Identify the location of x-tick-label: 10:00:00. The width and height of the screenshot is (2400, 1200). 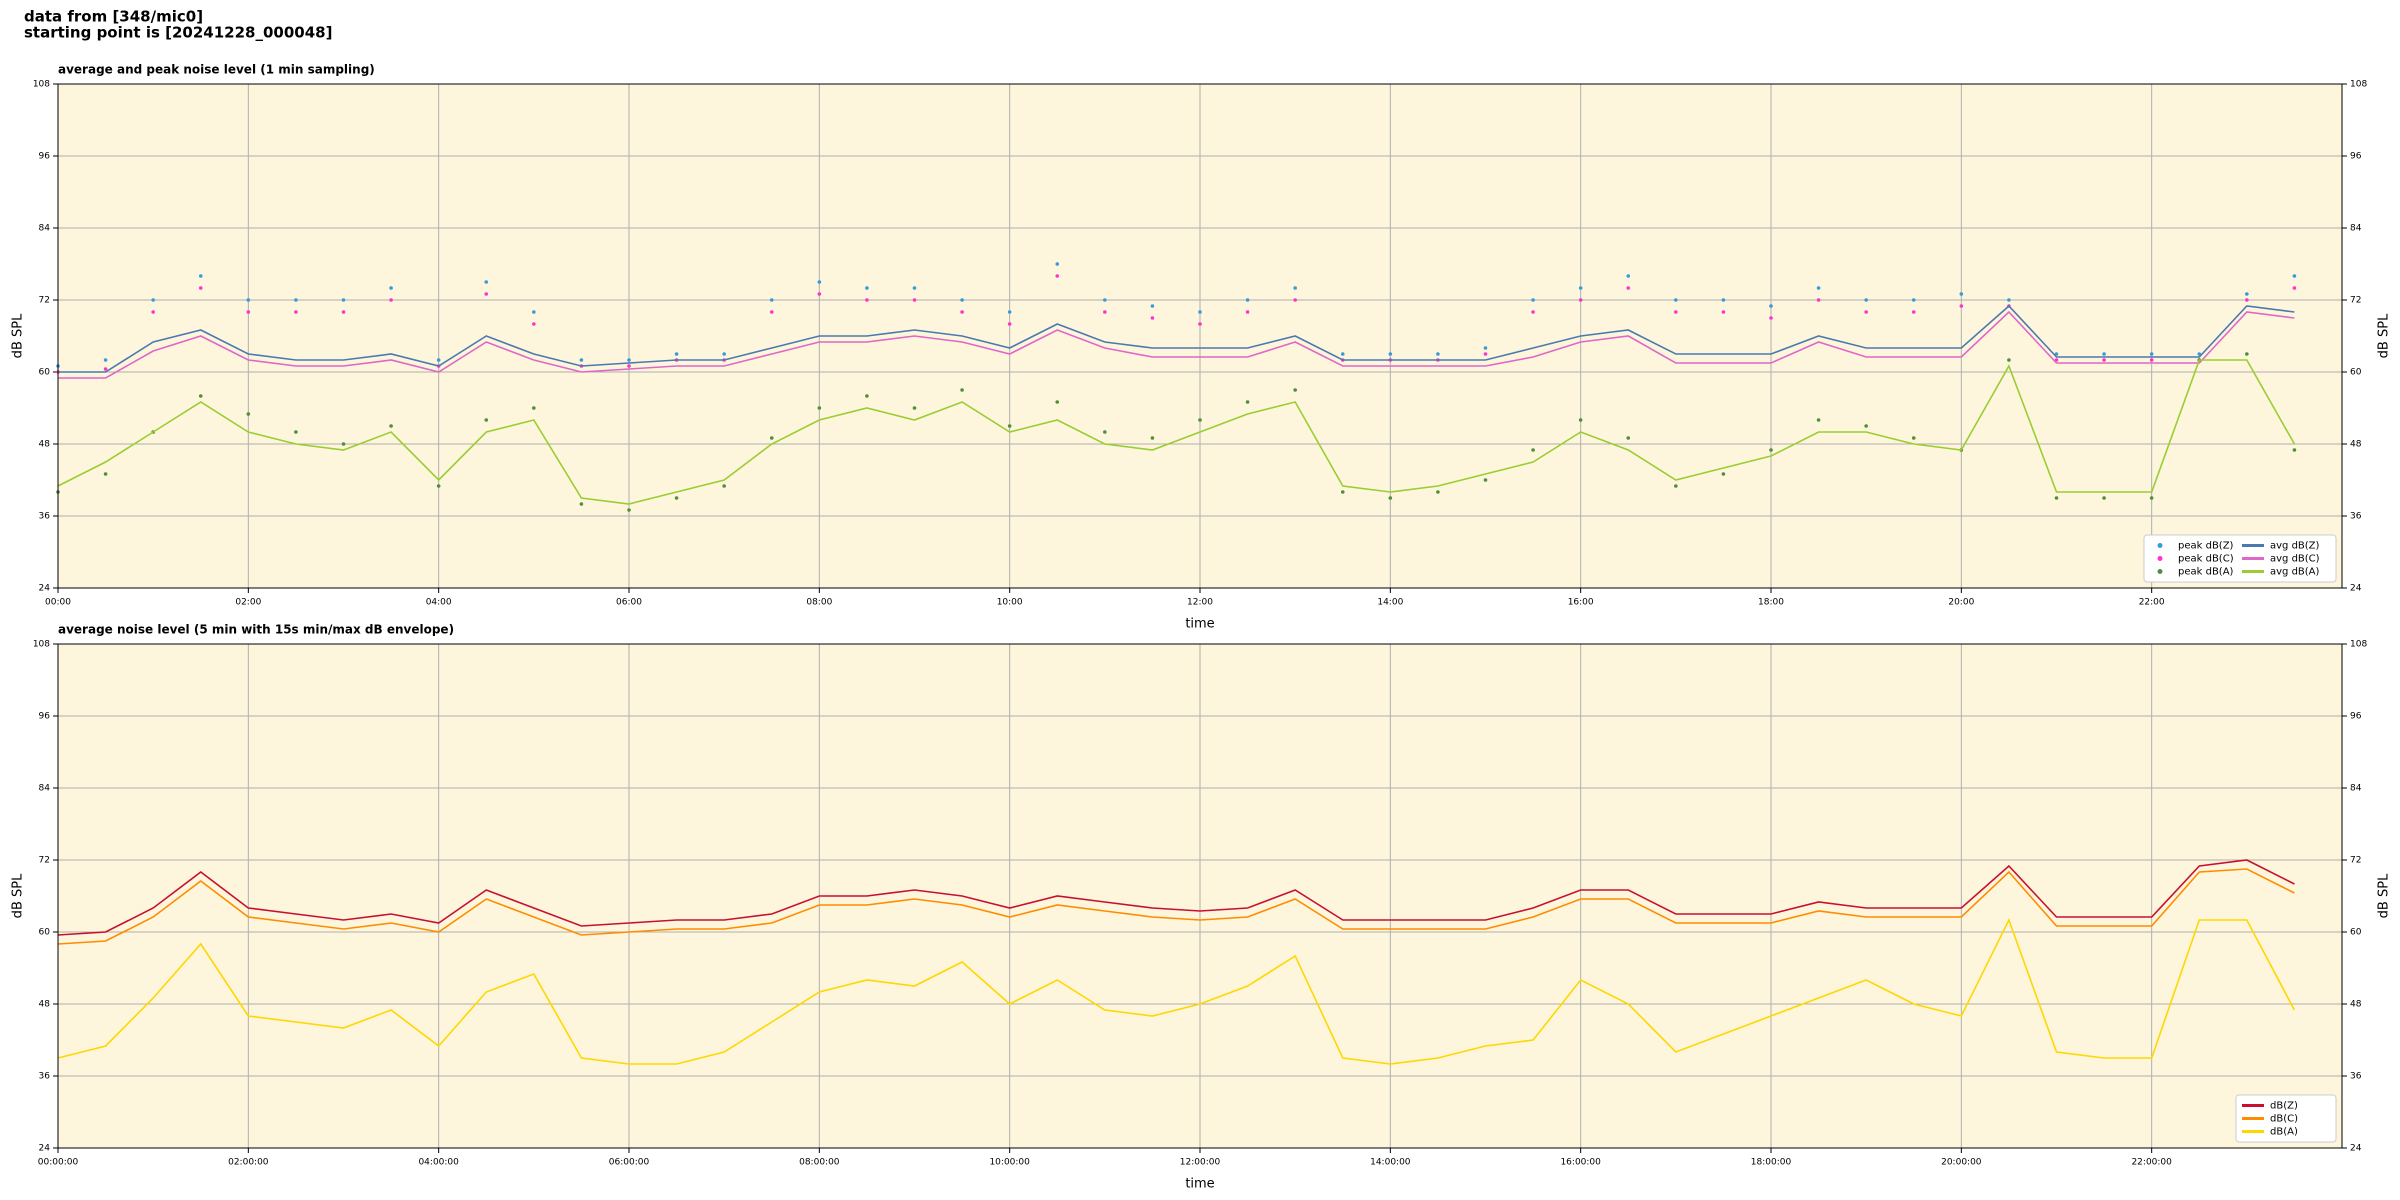
(1009, 1163).